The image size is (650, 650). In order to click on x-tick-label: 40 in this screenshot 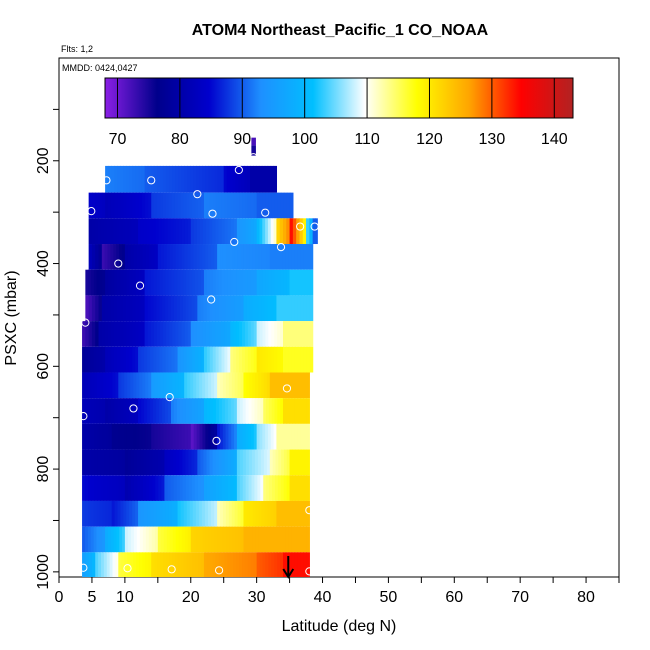, I will do `click(323, 597)`.